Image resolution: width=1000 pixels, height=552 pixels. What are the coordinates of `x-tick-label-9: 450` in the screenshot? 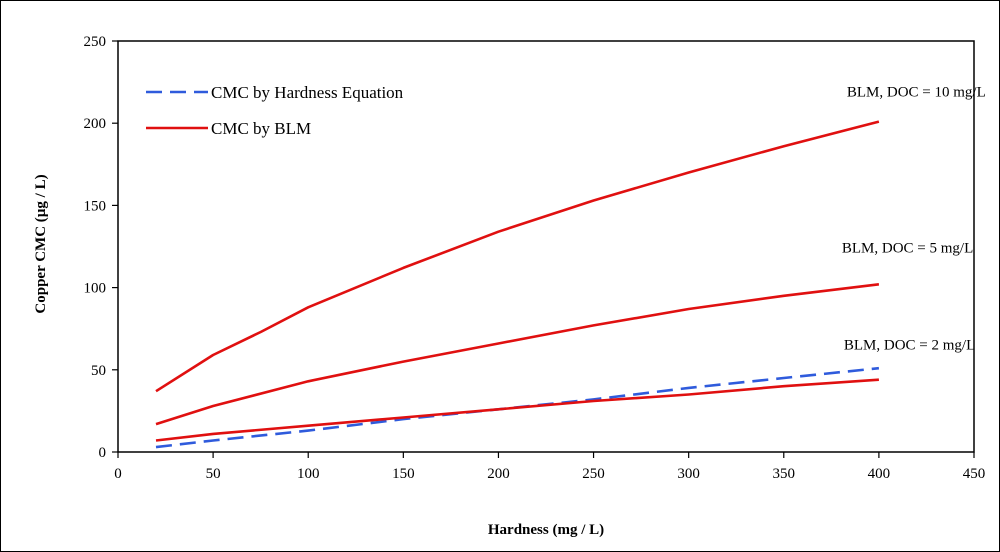 It's located at (974, 474).